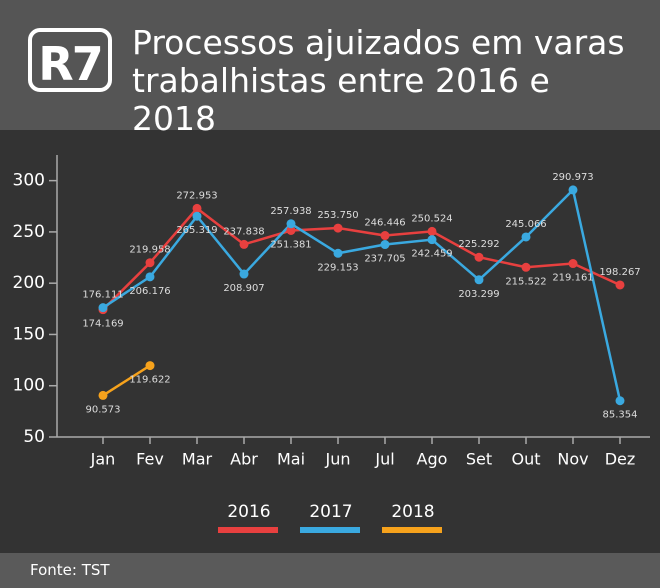  What do you see at coordinates (244, 459) in the screenshot?
I see `x-tick-label: Abr` at bounding box center [244, 459].